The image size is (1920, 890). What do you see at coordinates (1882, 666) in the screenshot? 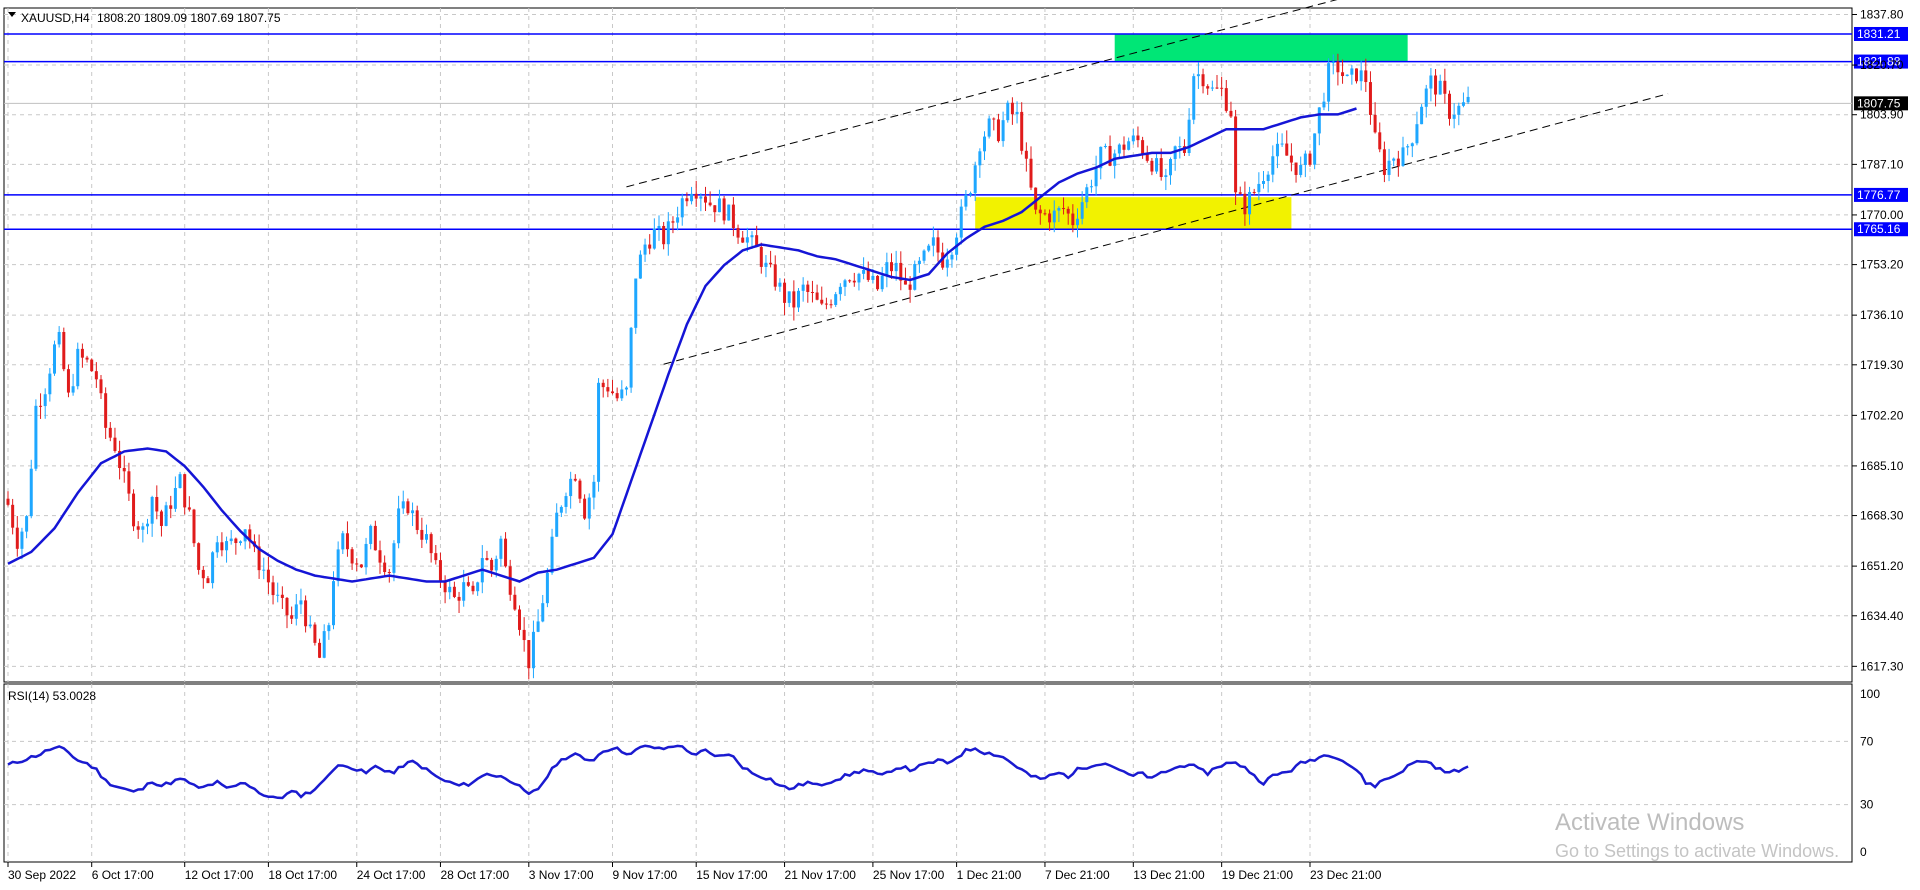
I see `price-tick-label: 1617.30` at bounding box center [1882, 666].